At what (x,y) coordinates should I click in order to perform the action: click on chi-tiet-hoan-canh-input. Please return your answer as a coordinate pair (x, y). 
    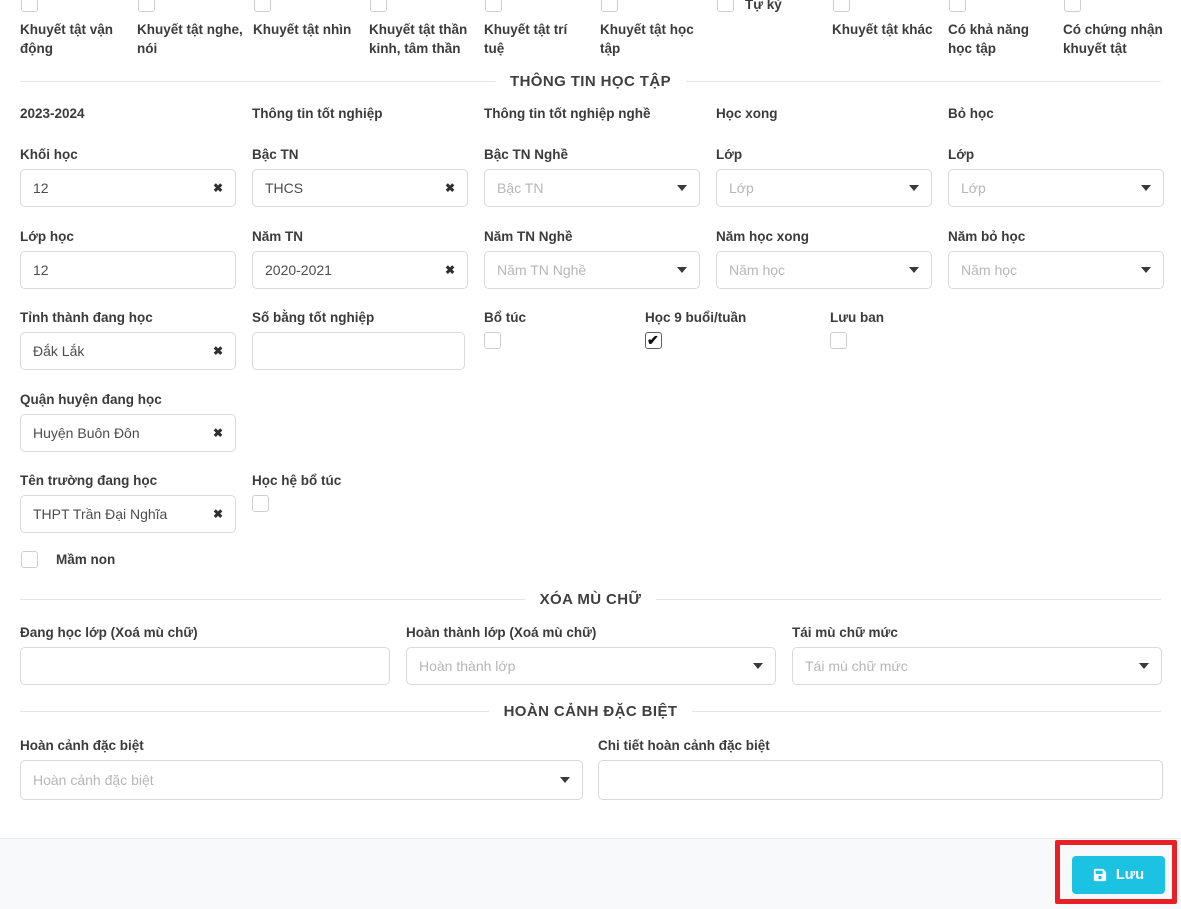
    Looking at the image, I should click on (880, 780).